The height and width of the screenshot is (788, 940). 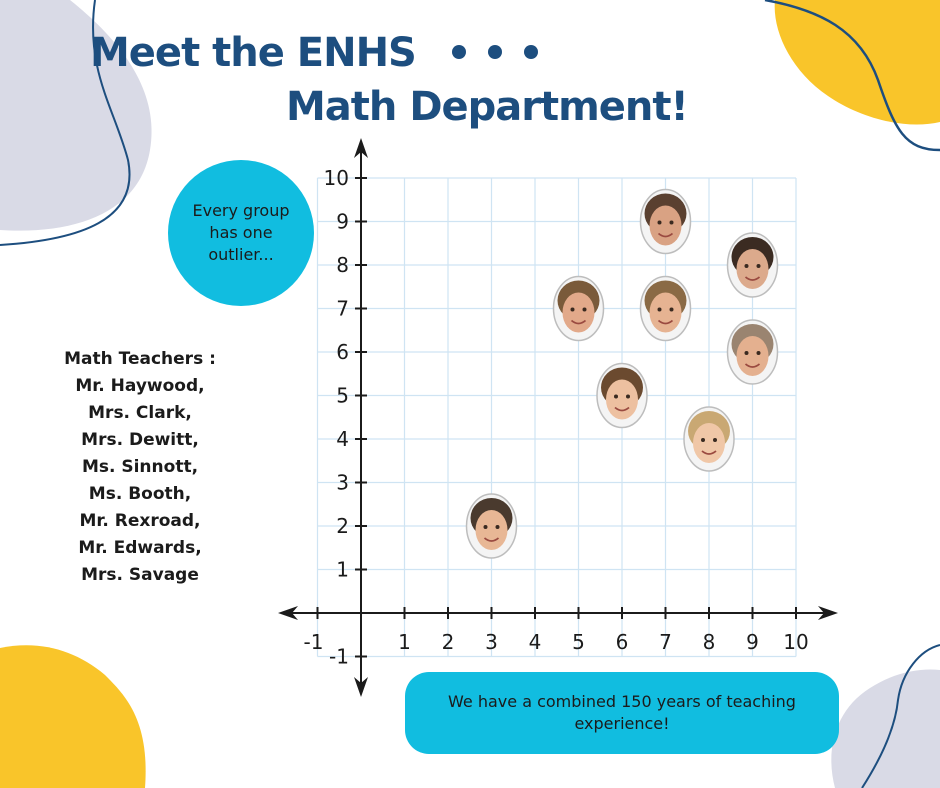 I want to click on teacher-name: Mrs. Clark,, so click(x=140, y=413).